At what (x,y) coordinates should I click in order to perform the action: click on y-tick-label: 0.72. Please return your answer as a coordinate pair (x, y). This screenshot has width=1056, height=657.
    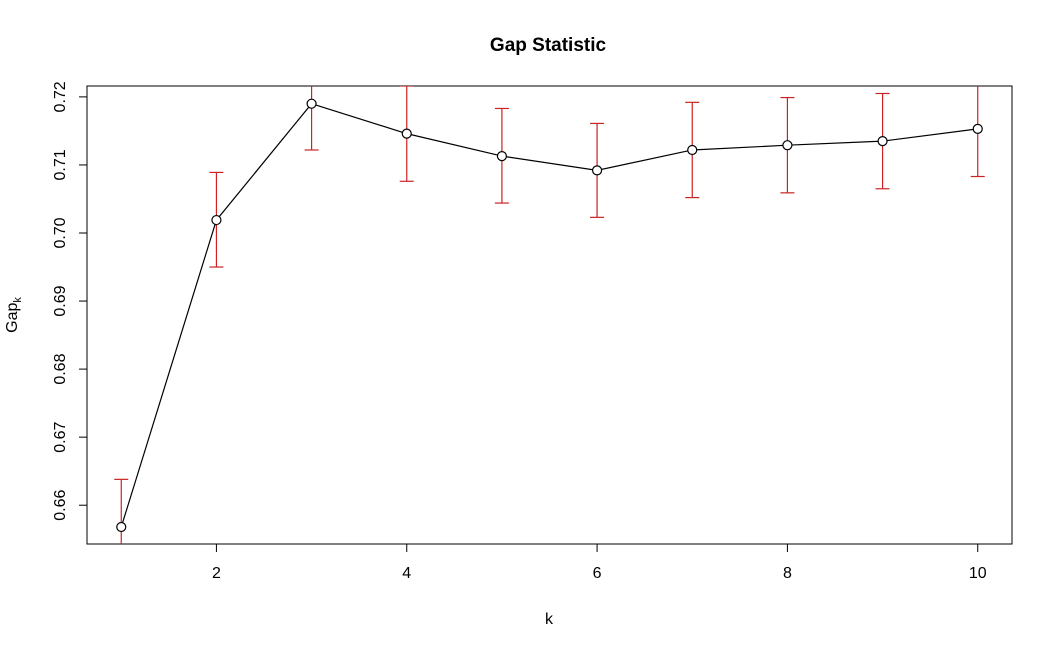
    Looking at the image, I should click on (60, 96).